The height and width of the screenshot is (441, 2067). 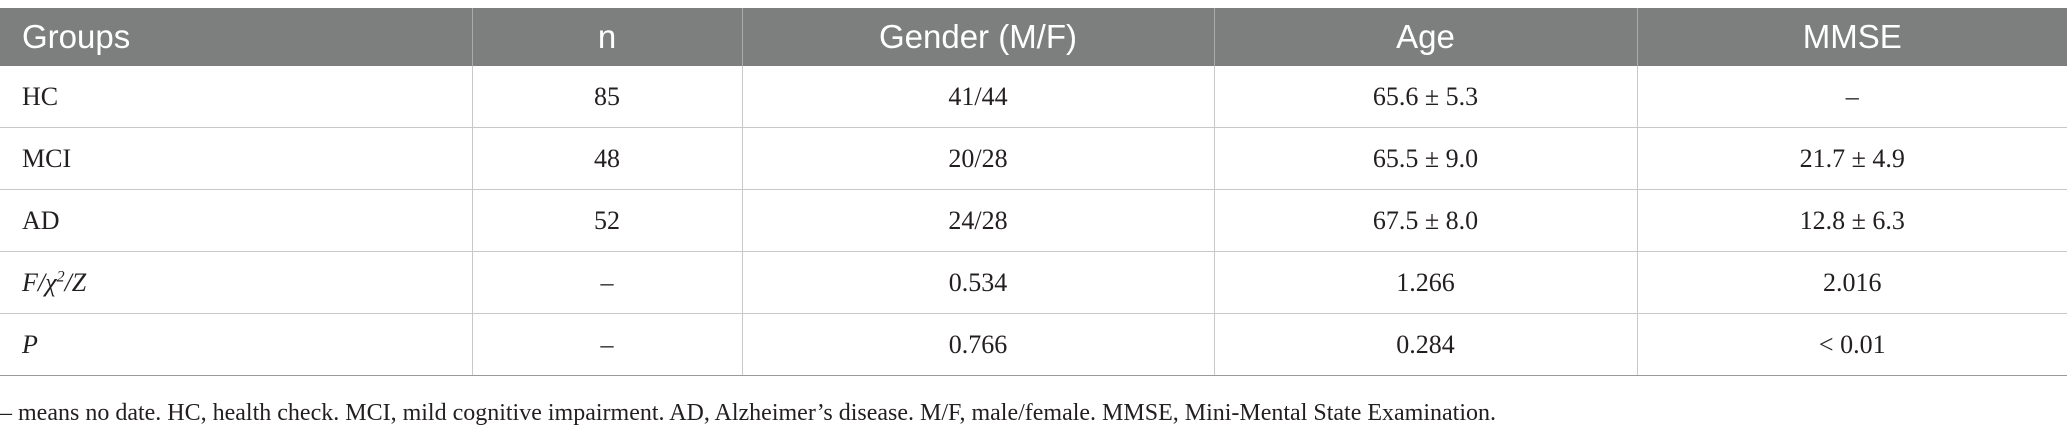 What do you see at coordinates (236, 97) in the screenshot?
I see `cell-group: HC` at bounding box center [236, 97].